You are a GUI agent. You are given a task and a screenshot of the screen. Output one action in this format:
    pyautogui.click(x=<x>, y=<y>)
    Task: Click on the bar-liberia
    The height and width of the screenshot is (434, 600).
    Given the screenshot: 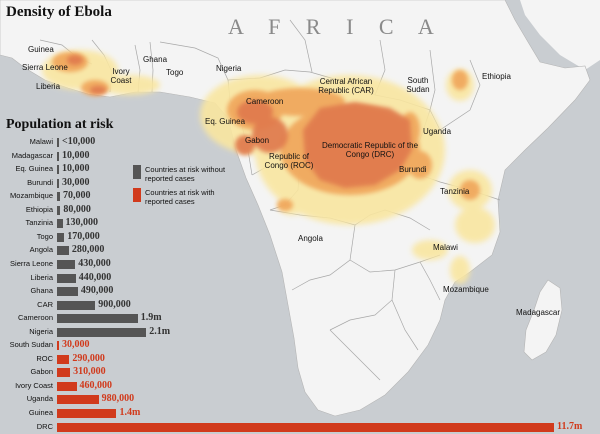 What is the action you would take?
    pyautogui.click(x=66, y=278)
    